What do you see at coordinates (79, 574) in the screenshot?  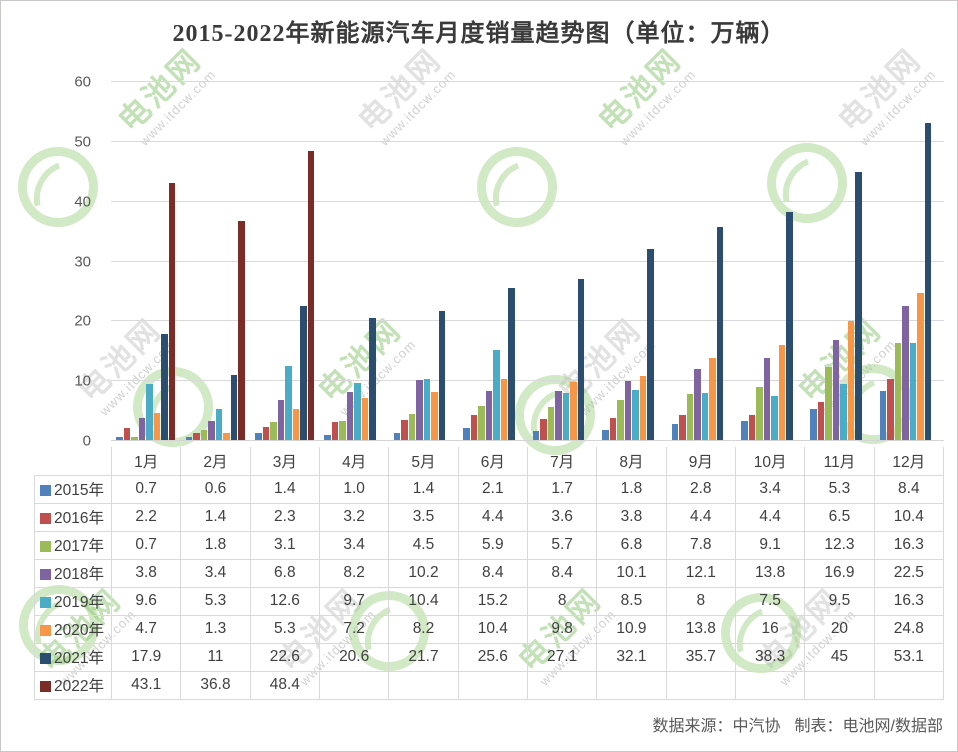 I see `year-label: 2018年` at bounding box center [79, 574].